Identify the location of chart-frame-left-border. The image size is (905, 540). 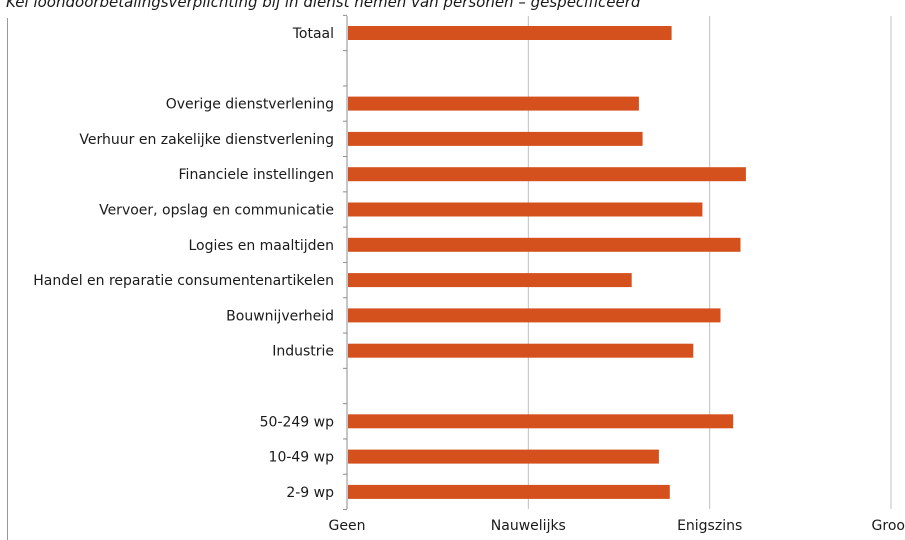
(7, 279).